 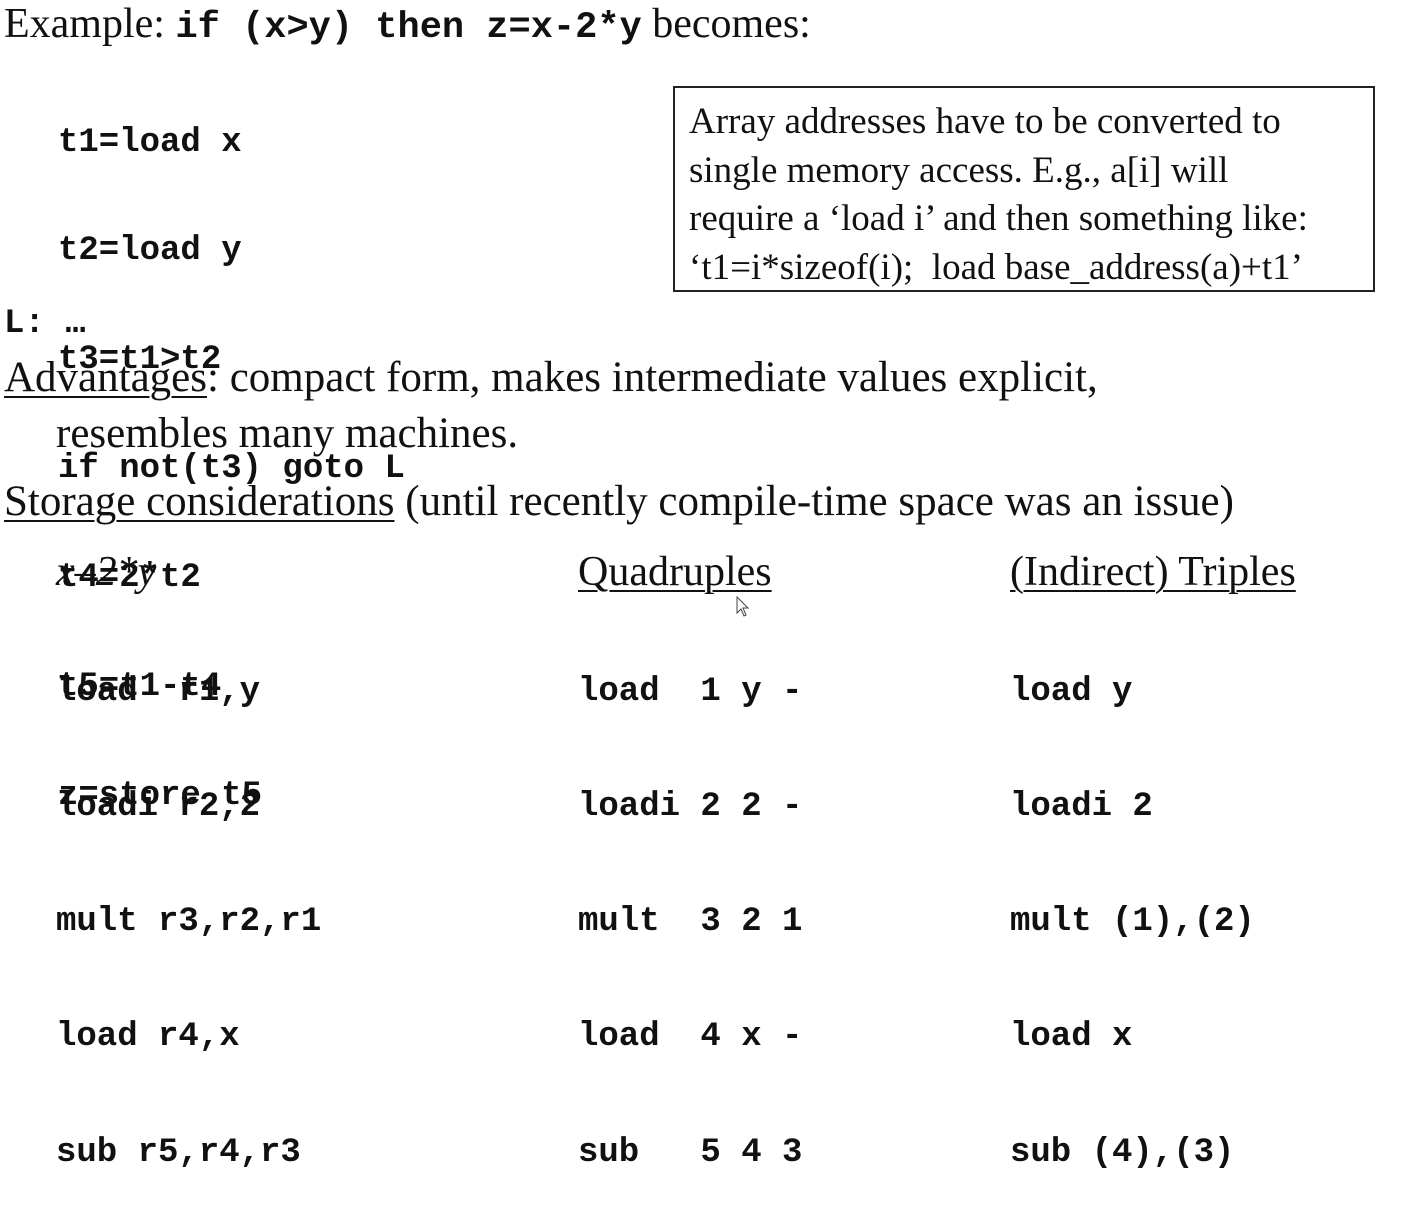 I want to click on callout-line: Array addresses have to be converted to, so click(x=985, y=121).